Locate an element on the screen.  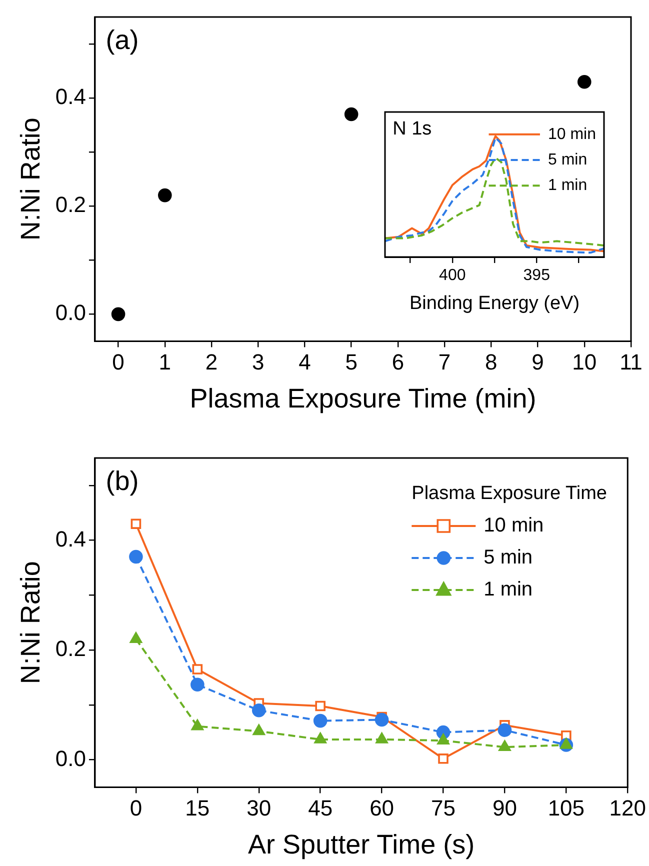
x-tick-label: 120 is located at coordinates (627, 807).